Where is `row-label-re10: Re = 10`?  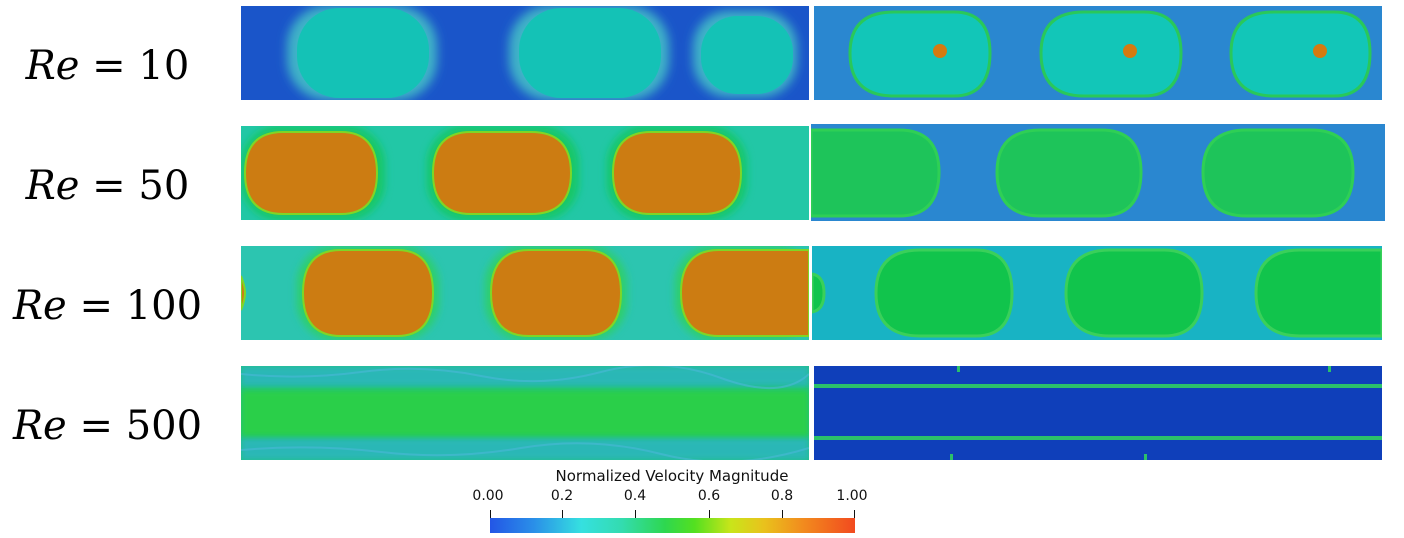 row-label-re10: Re = 10 is located at coordinates (107, 66).